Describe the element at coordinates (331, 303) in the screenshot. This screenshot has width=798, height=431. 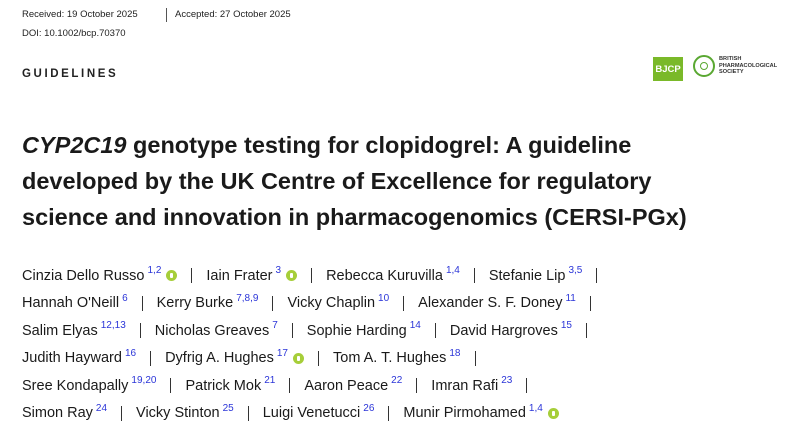
I see `author-name: Vicky Chaplin` at that location.